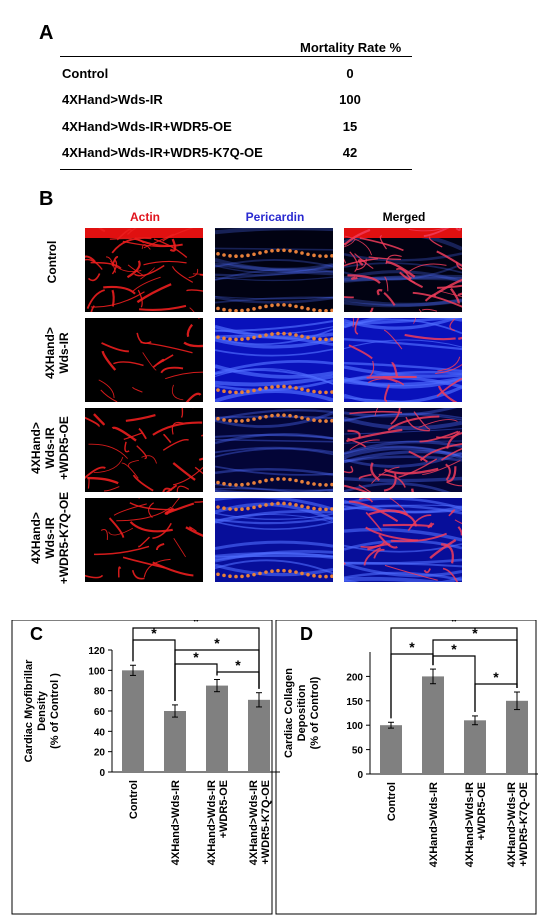 This screenshot has width=546, height=916. What do you see at coordinates (275, 217) in the screenshot?
I see `column-header-pericardin: Pericardin` at bounding box center [275, 217].